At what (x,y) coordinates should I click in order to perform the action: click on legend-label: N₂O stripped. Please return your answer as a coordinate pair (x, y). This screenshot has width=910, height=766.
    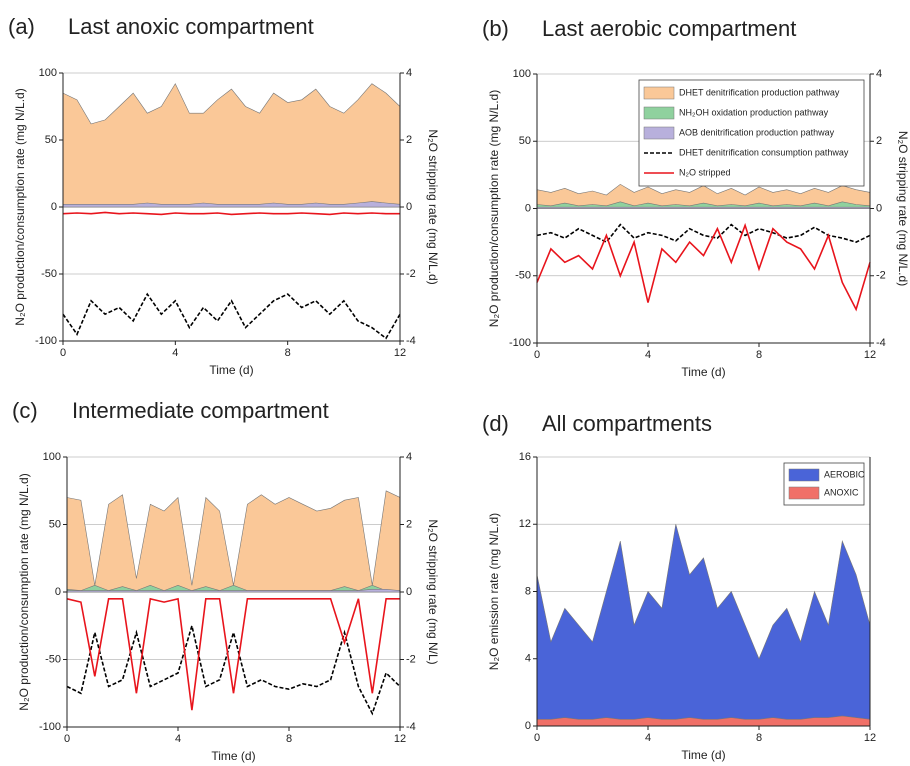
    Looking at the image, I should click on (705, 172).